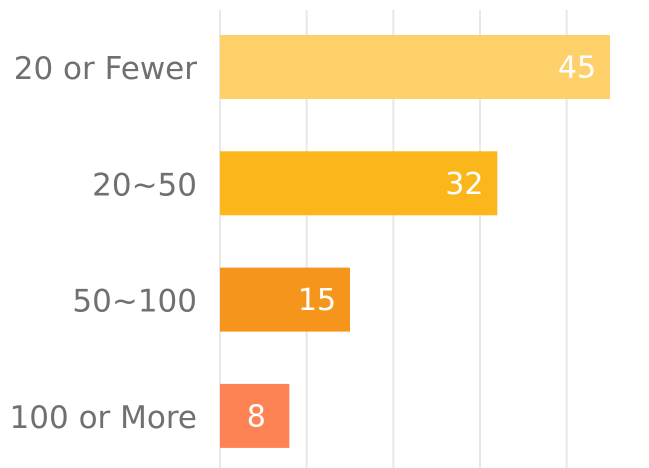  Describe the element at coordinates (134, 302) in the screenshot. I see `y-tick-label: 50~100` at that location.